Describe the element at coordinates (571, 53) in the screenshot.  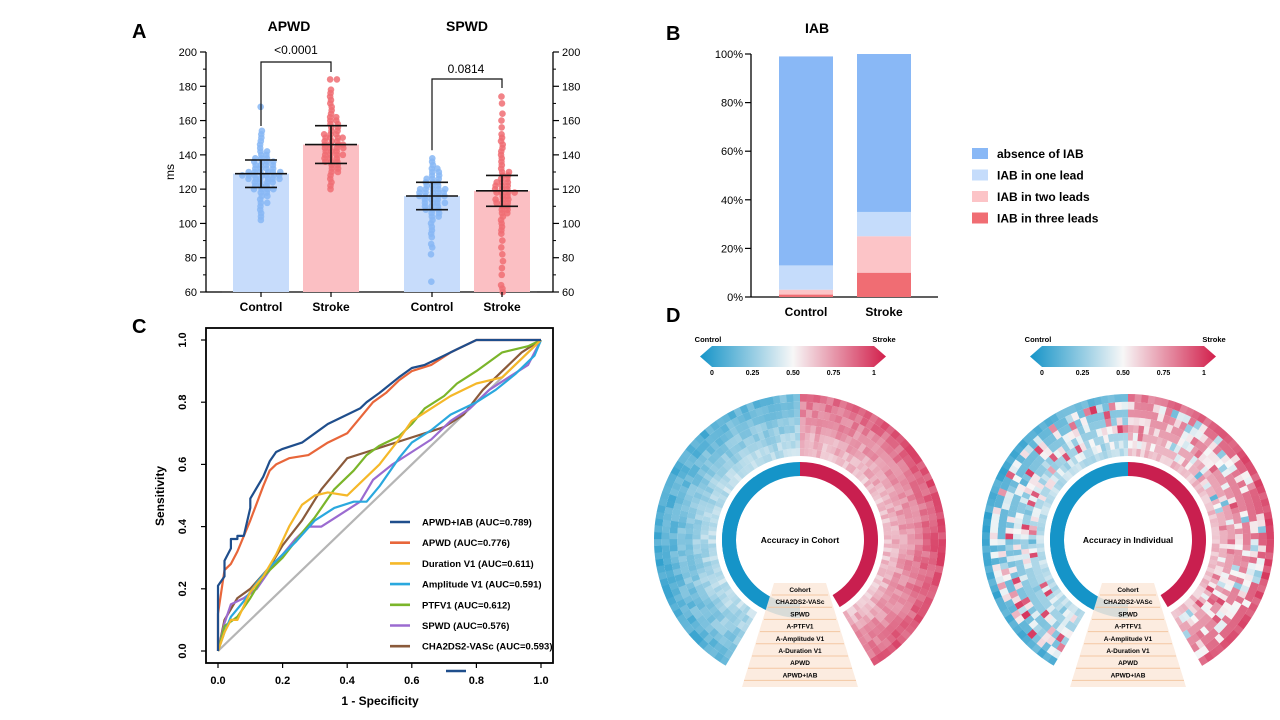
I see `a-right-tick-label: 200` at that location.